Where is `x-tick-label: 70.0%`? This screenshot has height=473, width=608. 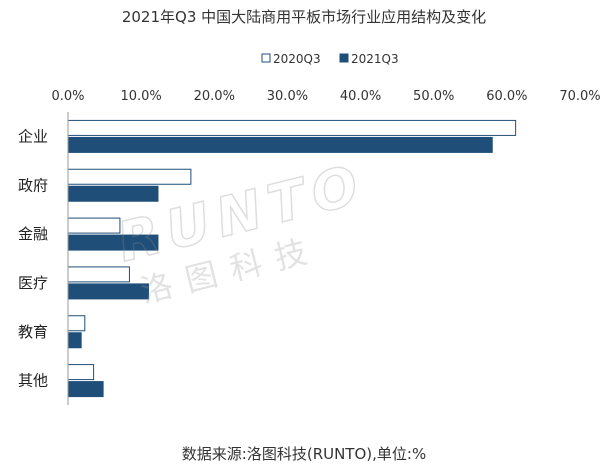
x-tick-label: 70.0% is located at coordinates (579, 96).